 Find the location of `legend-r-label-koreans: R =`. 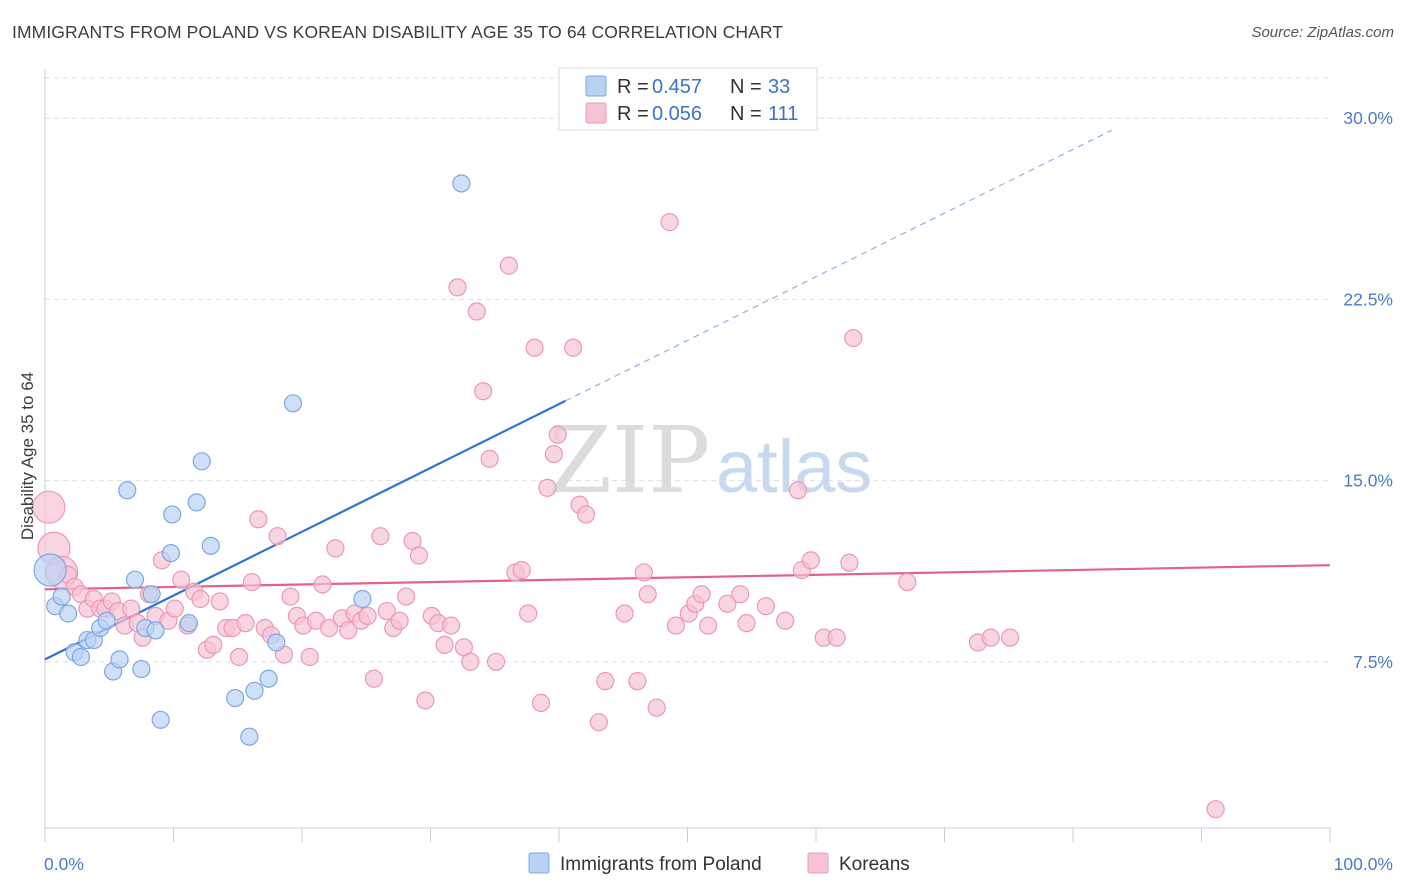

legend-r-label-koreans: R = is located at coordinates (633, 114).